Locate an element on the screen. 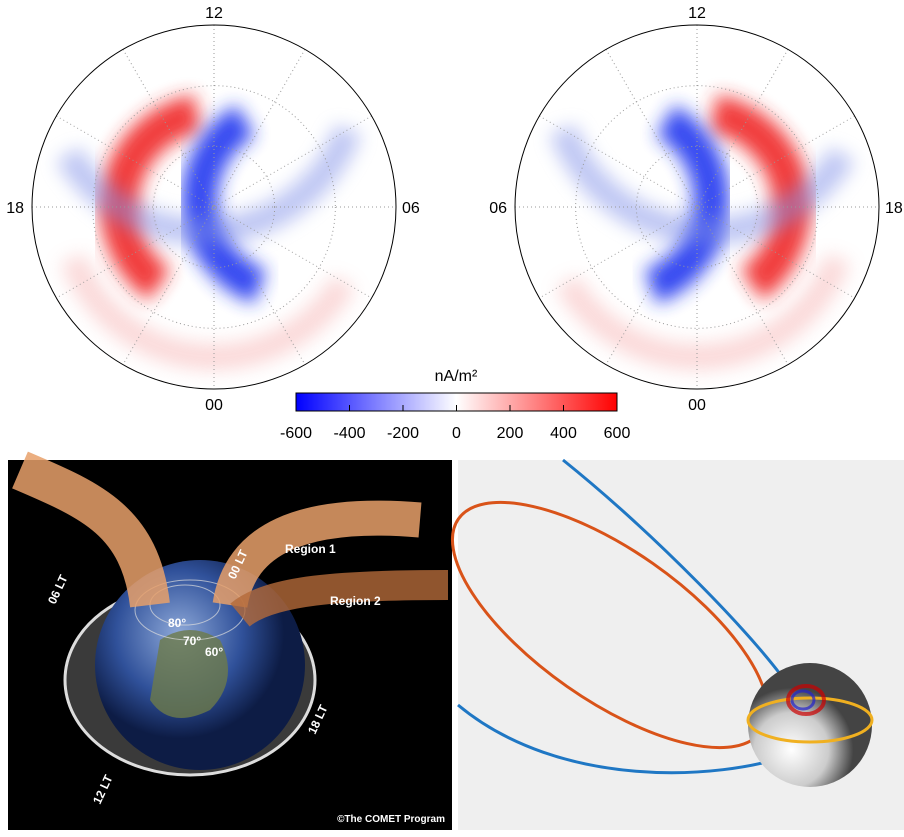 The width and height of the screenshot is (904, 837). colorbar-tick-label: 200 is located at coordinates (510, 433).